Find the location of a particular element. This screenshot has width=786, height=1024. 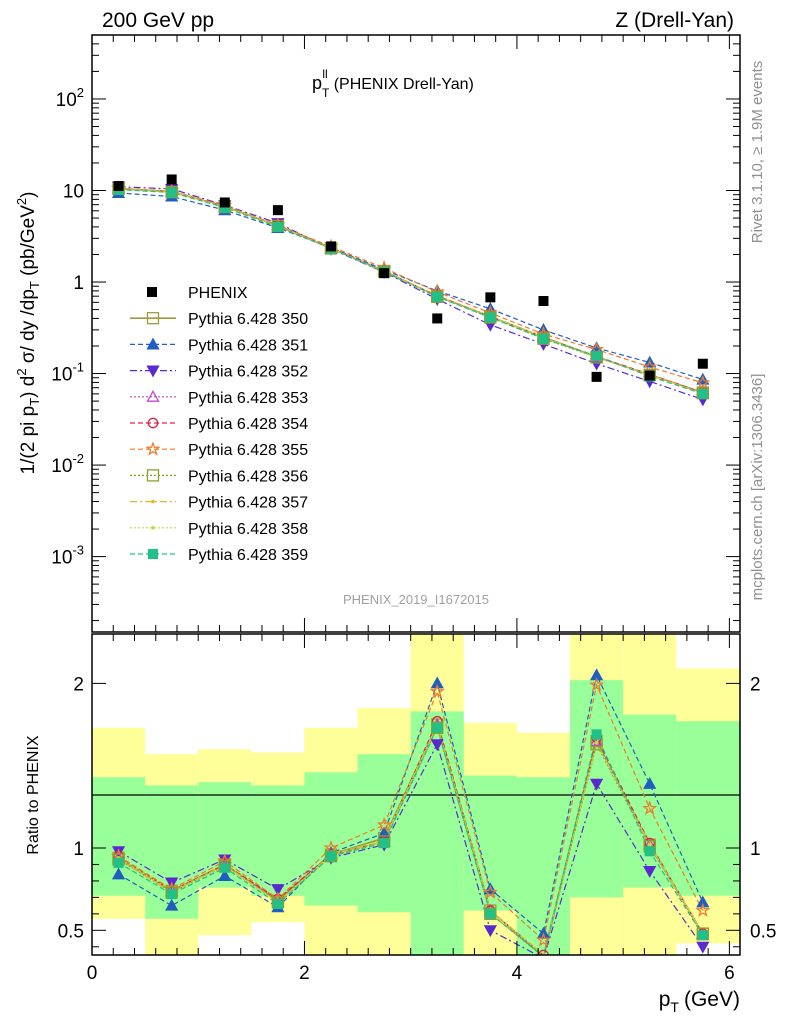

header-right: Z (Drell-Yan) is located at coordinates (674, 20).